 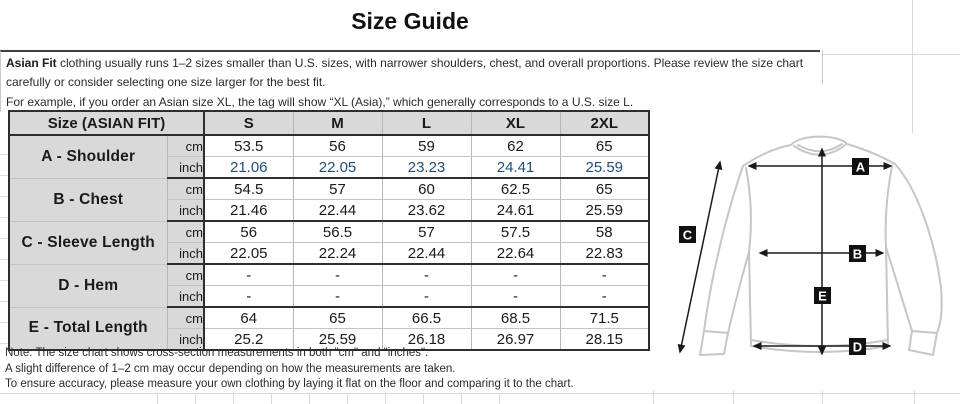 What do you see at coordinates (426, 167) in the screenshot?
I see `value-cell: 23.23` at bounding box center [426, 167].